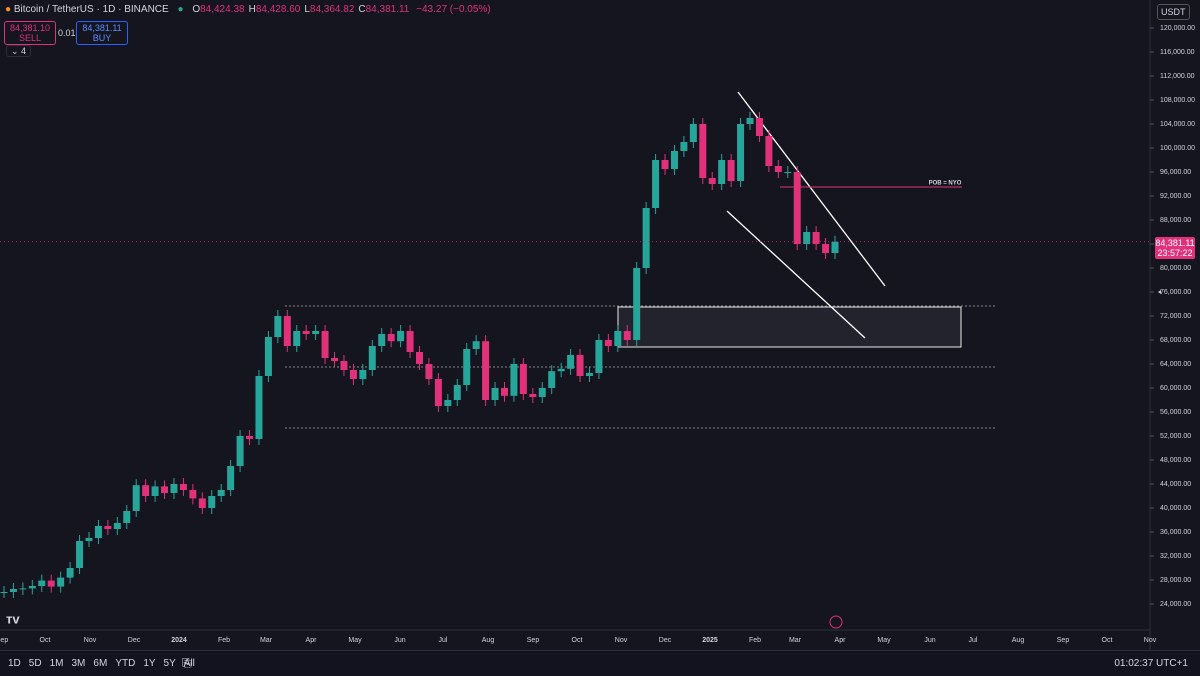 This screenshot has height=676, width=1200. What do you see at coordinates (1173, 12) in the screenshot?
I see `currency-button: USDT` at bounding box center [1173, 12].